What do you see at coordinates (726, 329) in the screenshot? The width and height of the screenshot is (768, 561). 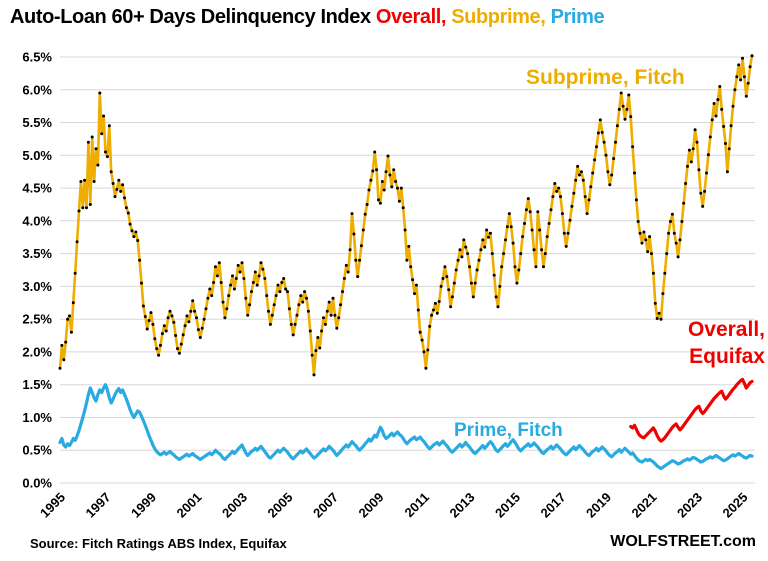 I see `overall-series-label-line1: Overall,` at bounding box center [726, 329].